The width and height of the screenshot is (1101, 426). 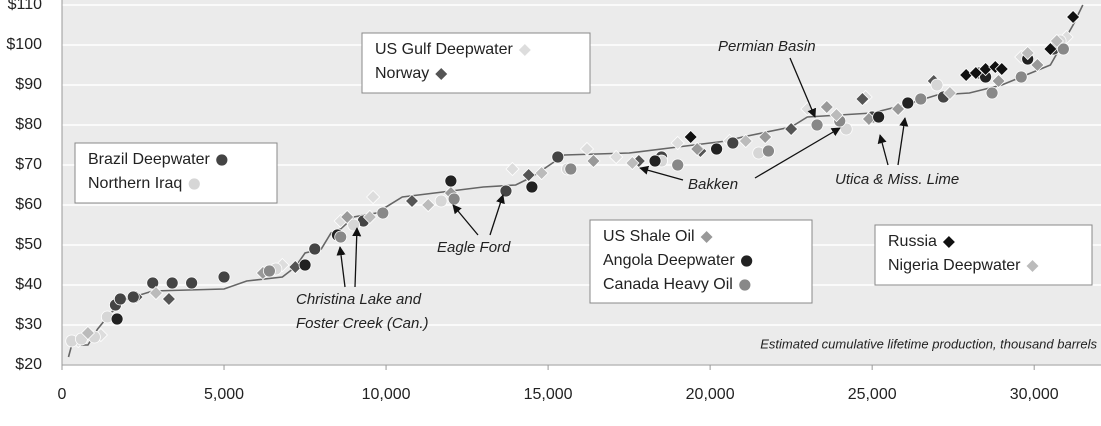 What do you see at coordinates (28, 164) in the screenshot?
I see `y-tick-label: $70` at bounding box center [28, 164].